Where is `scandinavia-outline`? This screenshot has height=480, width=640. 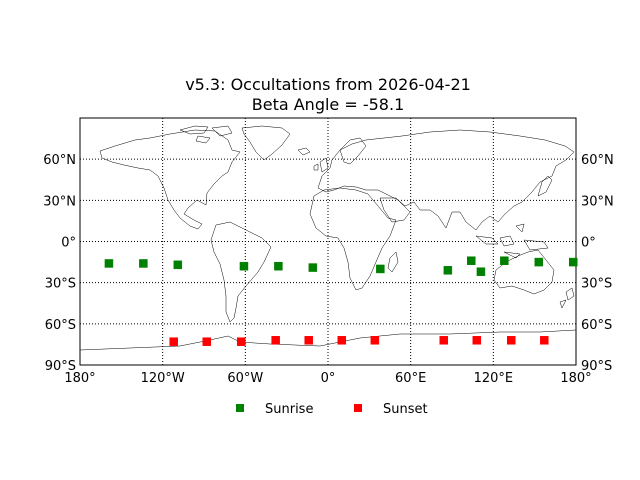
scandinavia-outline is located at coordinates (353, 151).